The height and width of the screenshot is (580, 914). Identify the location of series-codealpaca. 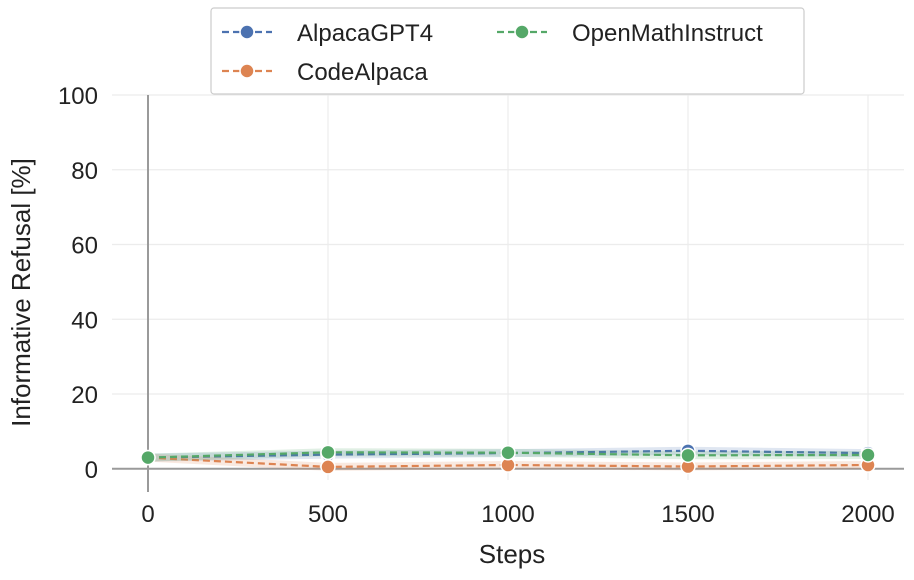
(508, 462).